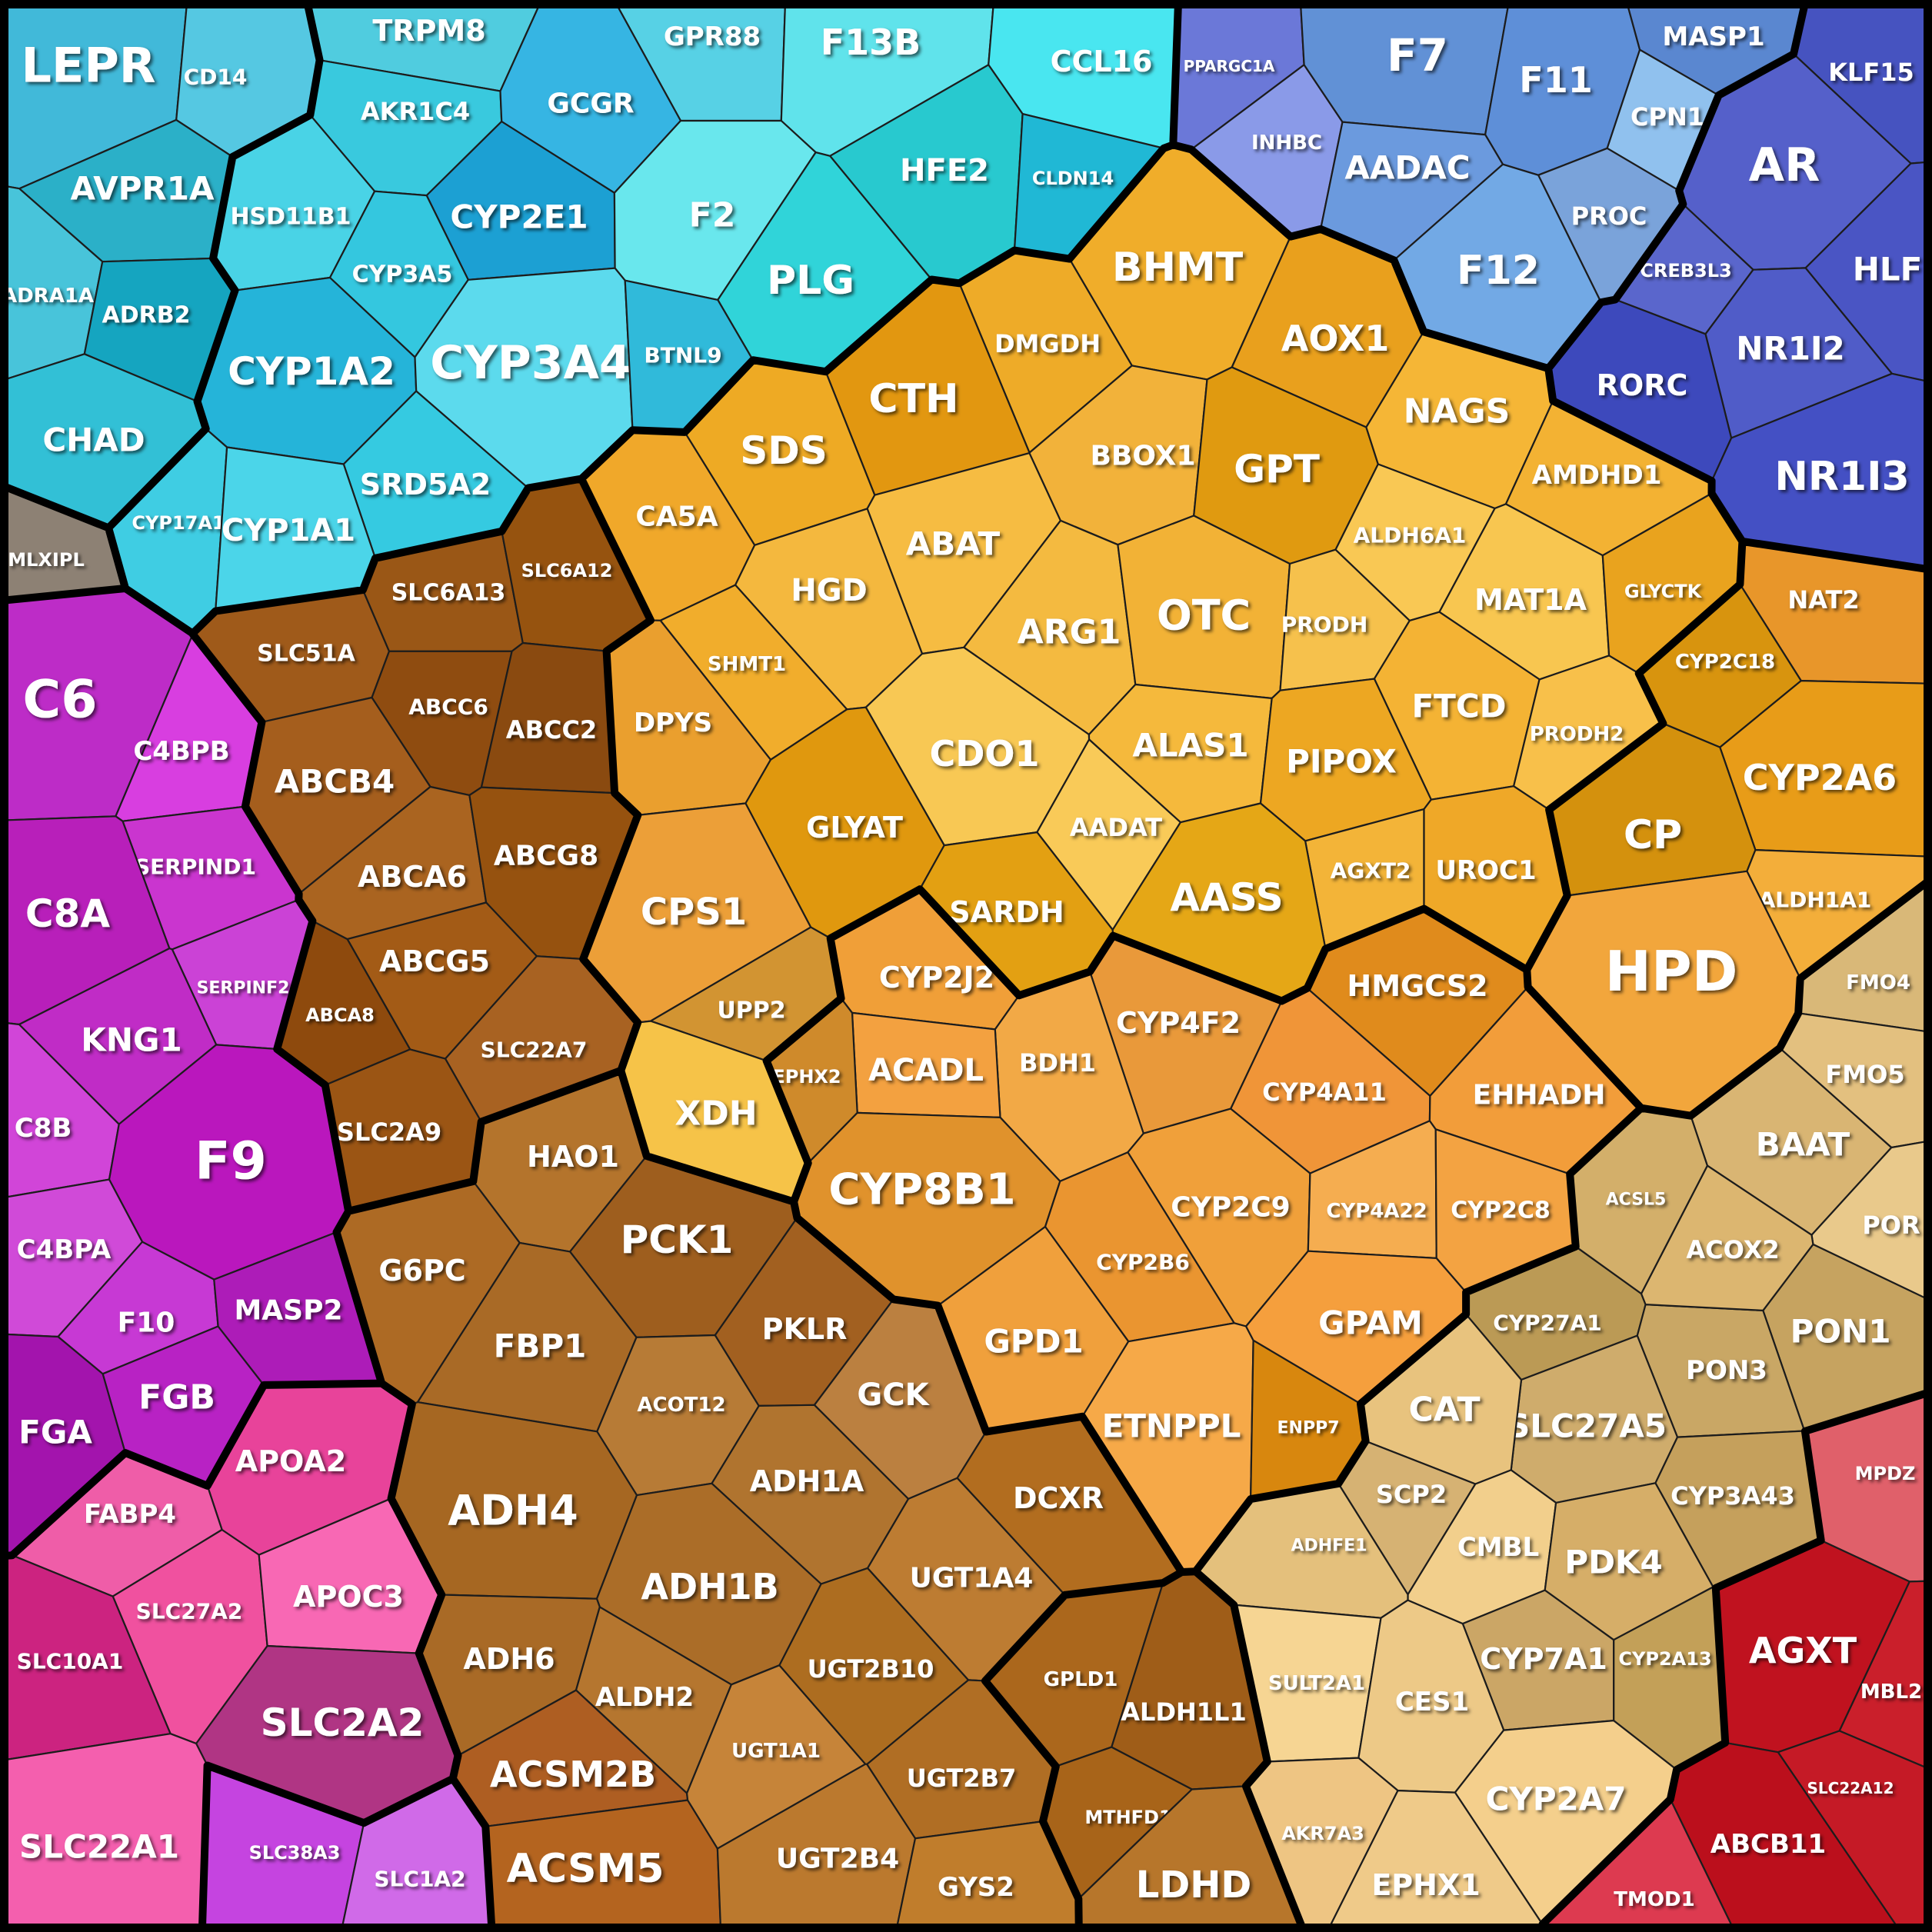  What do you see at coordinates (926, 1065) in the screenshot?
I see `cell-ACADL: ACADL` at bounding box center [926, 1065].